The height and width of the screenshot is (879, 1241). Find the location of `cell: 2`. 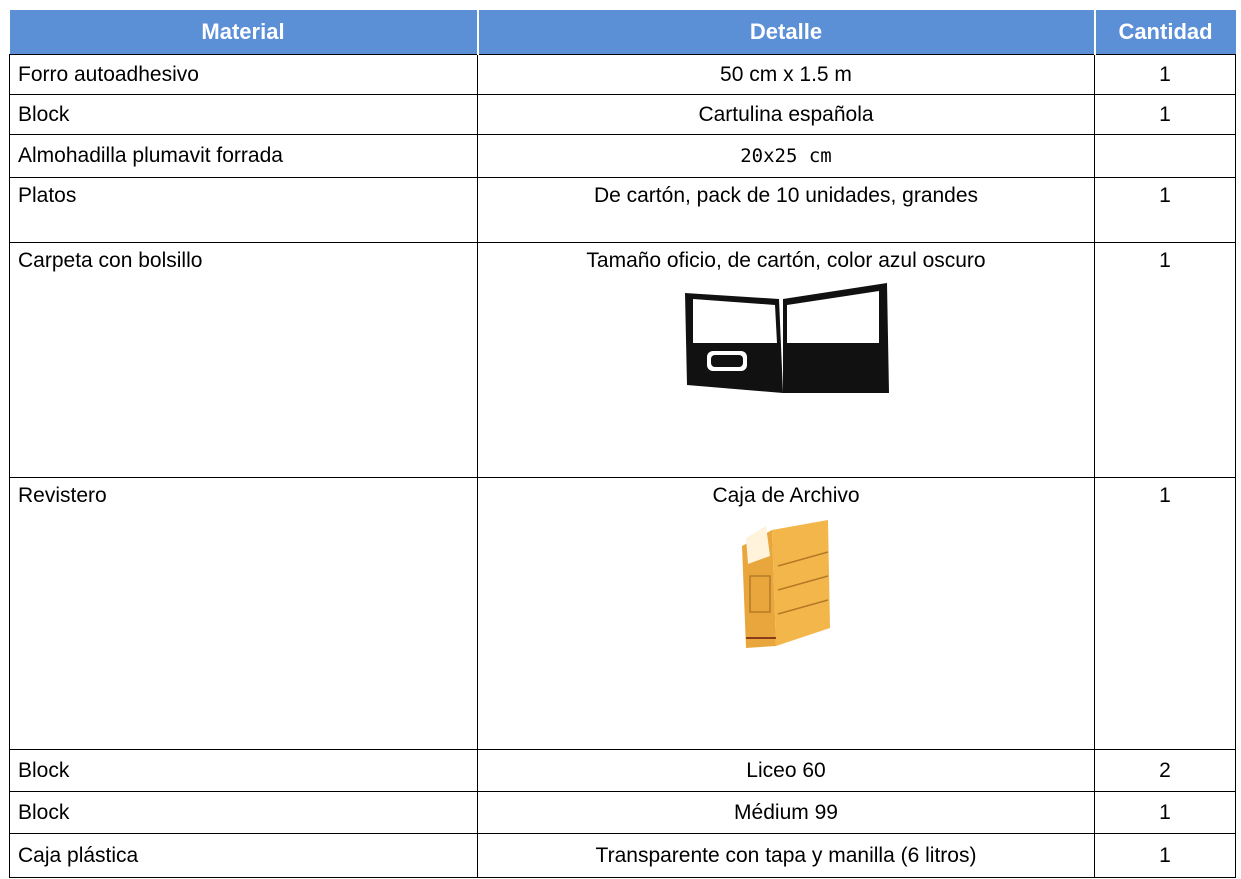

cell: 2 is located at coordinates (1165, 770).